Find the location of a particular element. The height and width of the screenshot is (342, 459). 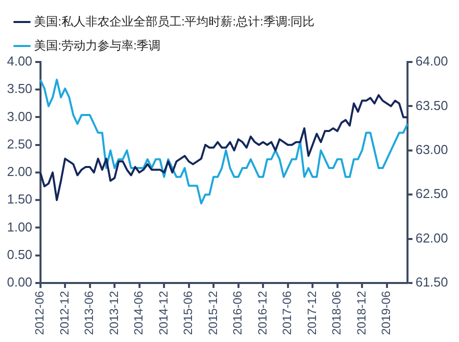

y-tick-label: 0.50 is located at coordinates (19, 254).